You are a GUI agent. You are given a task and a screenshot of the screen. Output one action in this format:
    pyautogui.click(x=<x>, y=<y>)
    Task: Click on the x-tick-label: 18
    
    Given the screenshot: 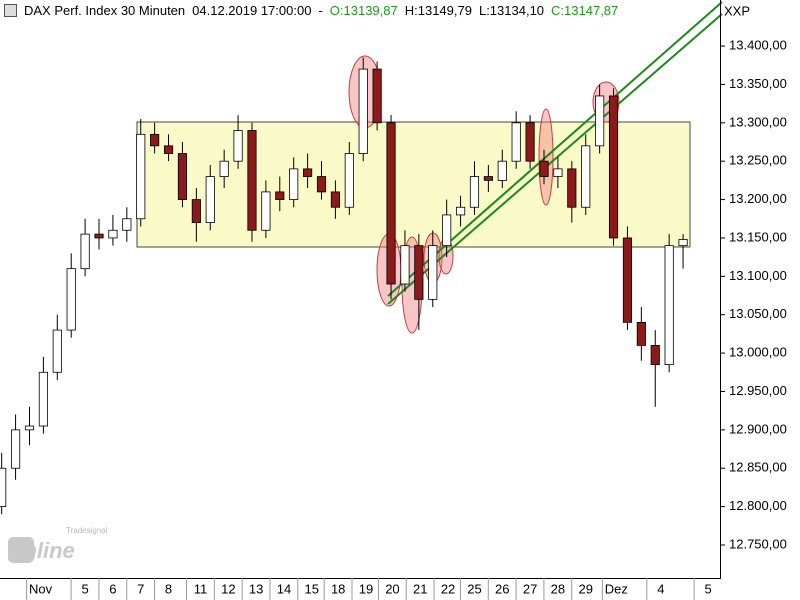 What is the action you would take?
    pyautogui.click(x=338, y=588)
    